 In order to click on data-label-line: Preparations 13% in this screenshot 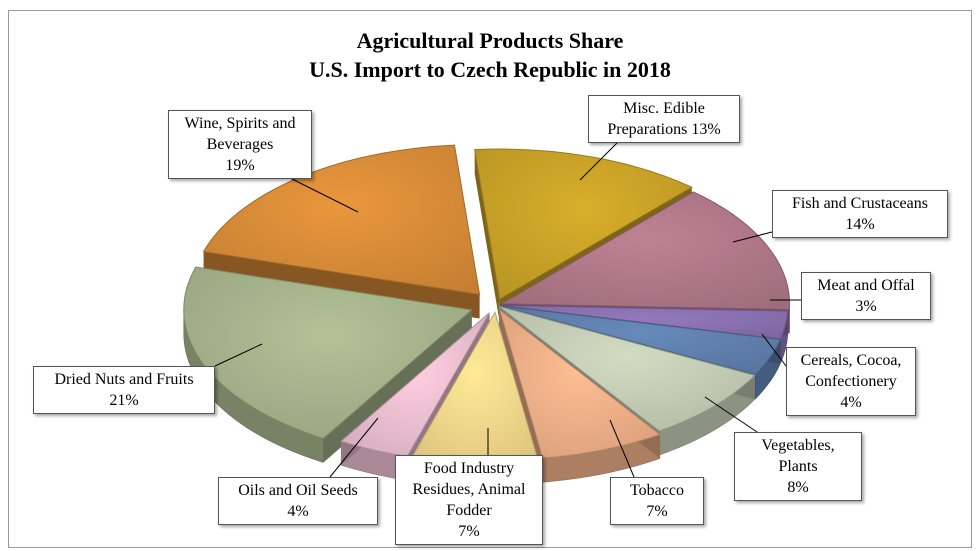, I will do `click(664, 129)`.